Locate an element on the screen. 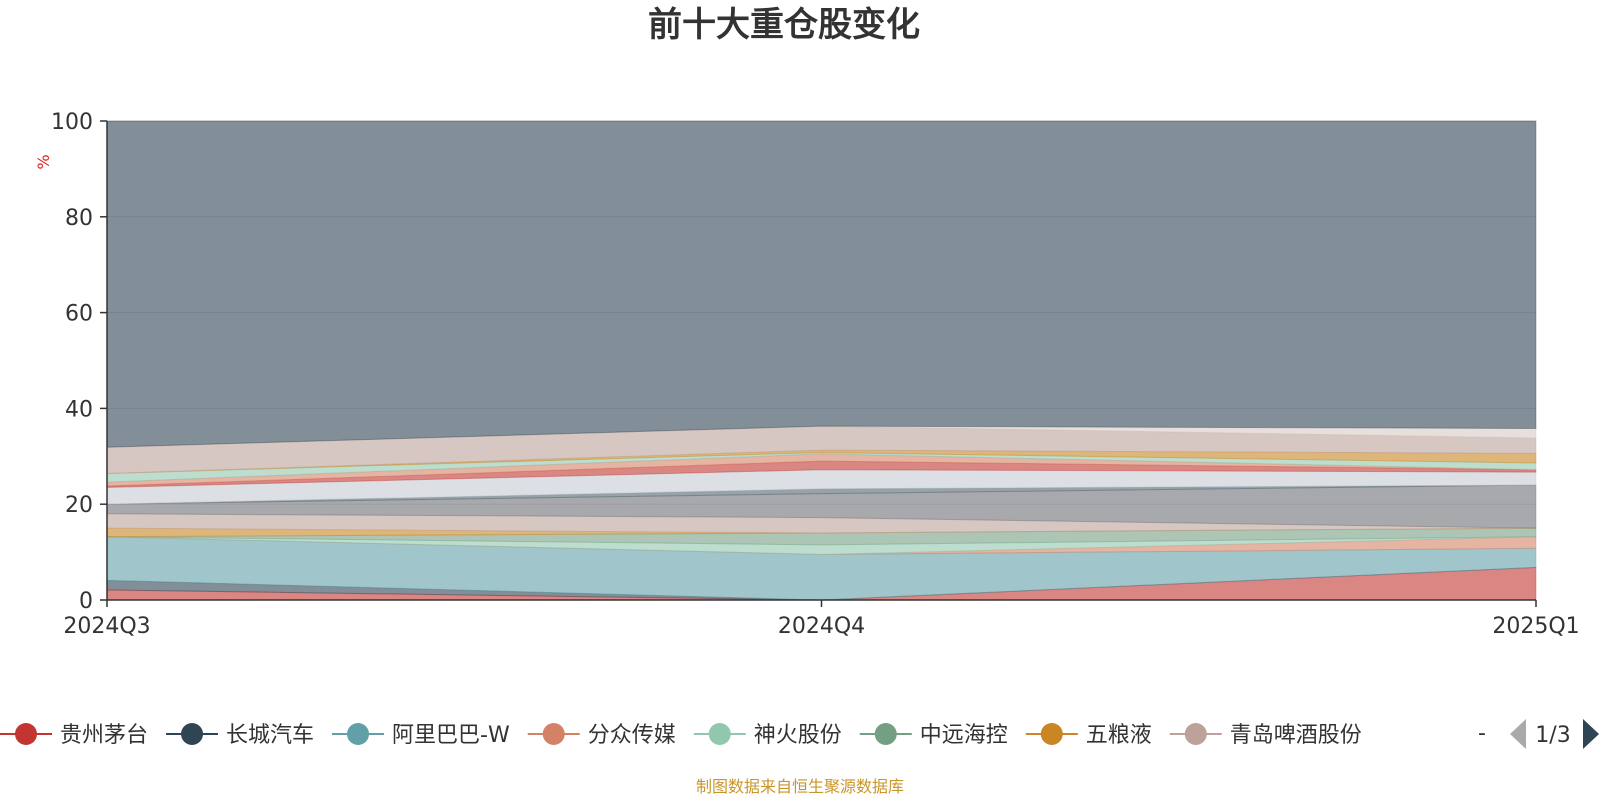  legend-prev-page-icon is located at coordinates (1518, 734).